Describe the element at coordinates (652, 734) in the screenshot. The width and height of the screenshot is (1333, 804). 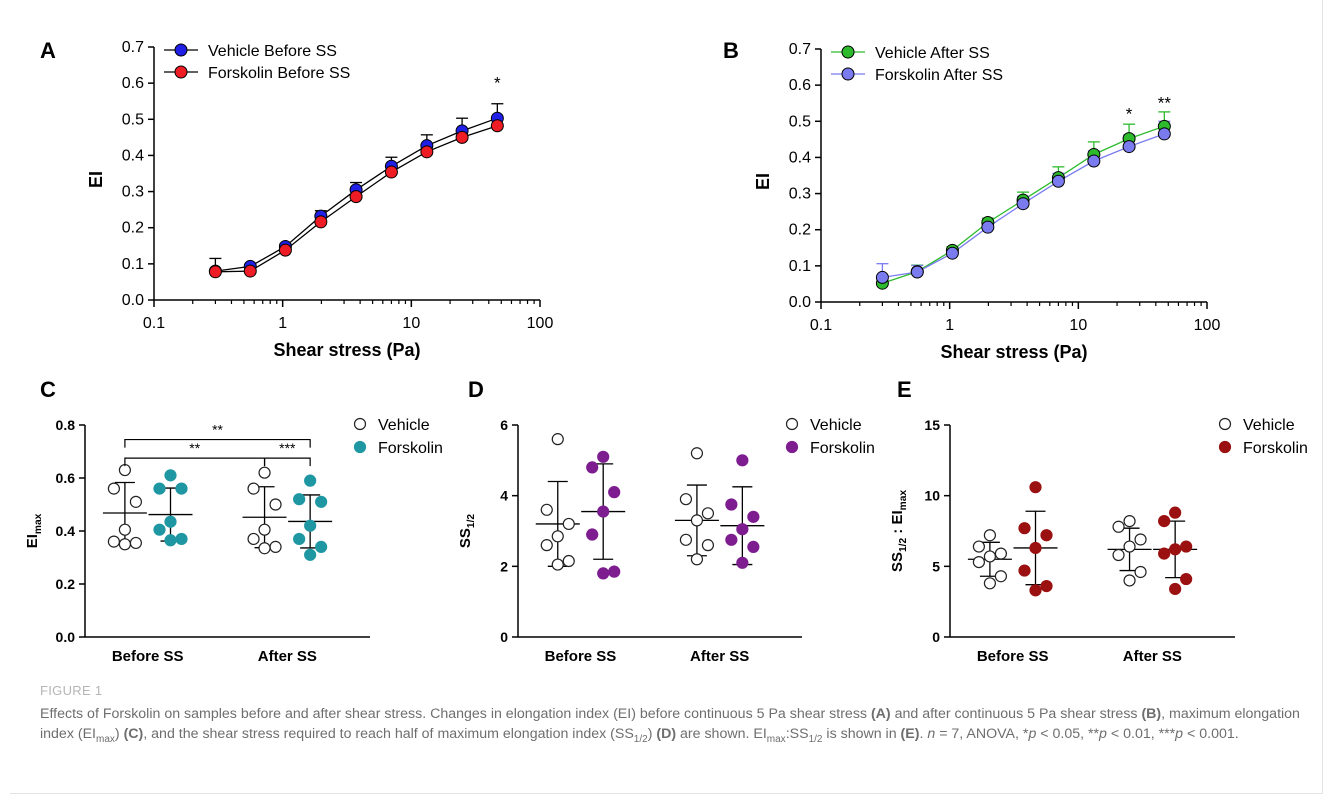
I see `caption-segment: )` at that location.